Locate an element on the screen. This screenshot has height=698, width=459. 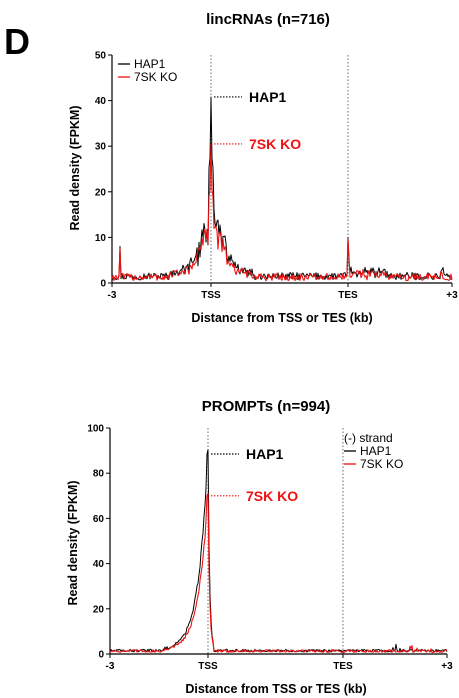
series-line-7sk-ko is located at coordinates (282, 212).